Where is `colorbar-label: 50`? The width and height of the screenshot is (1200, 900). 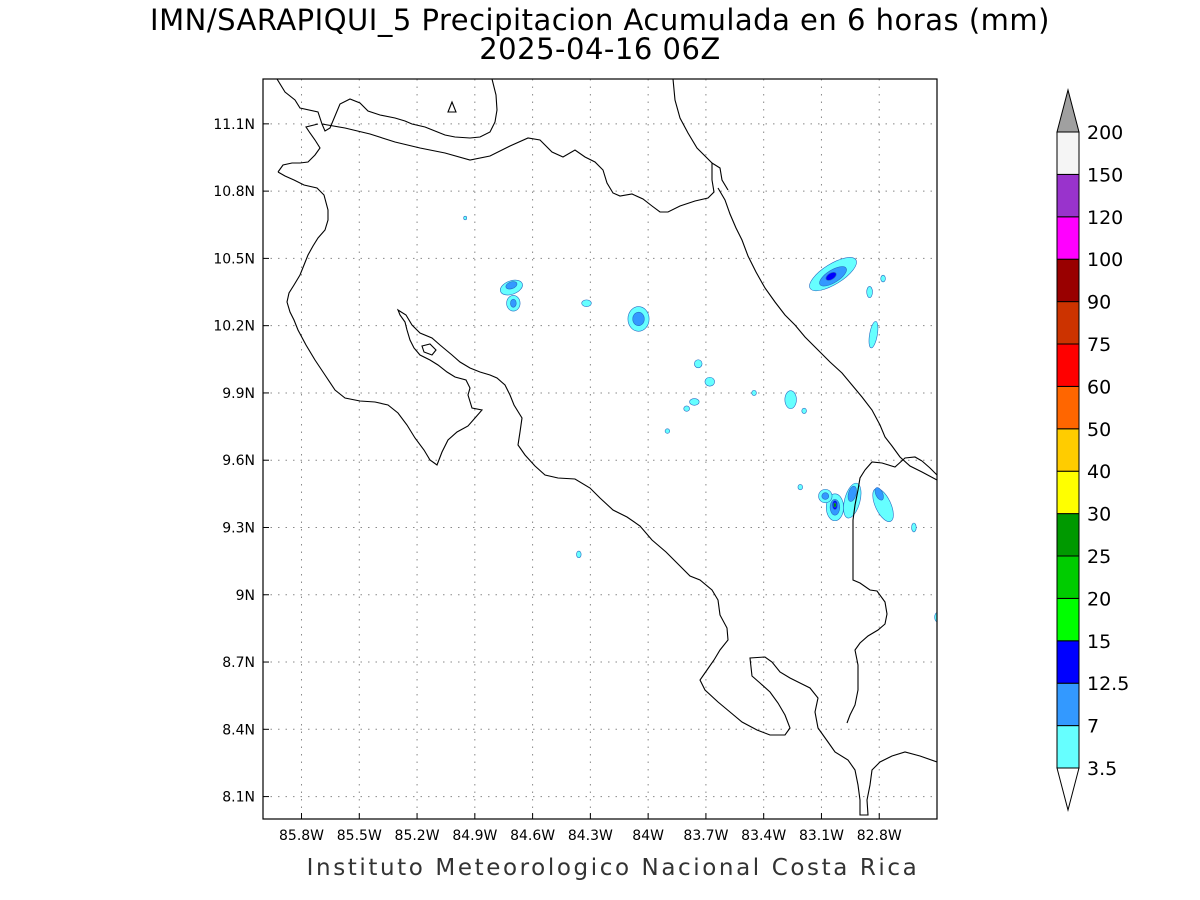 colorbar-label: 50 is located at coordinates (1099, 430).